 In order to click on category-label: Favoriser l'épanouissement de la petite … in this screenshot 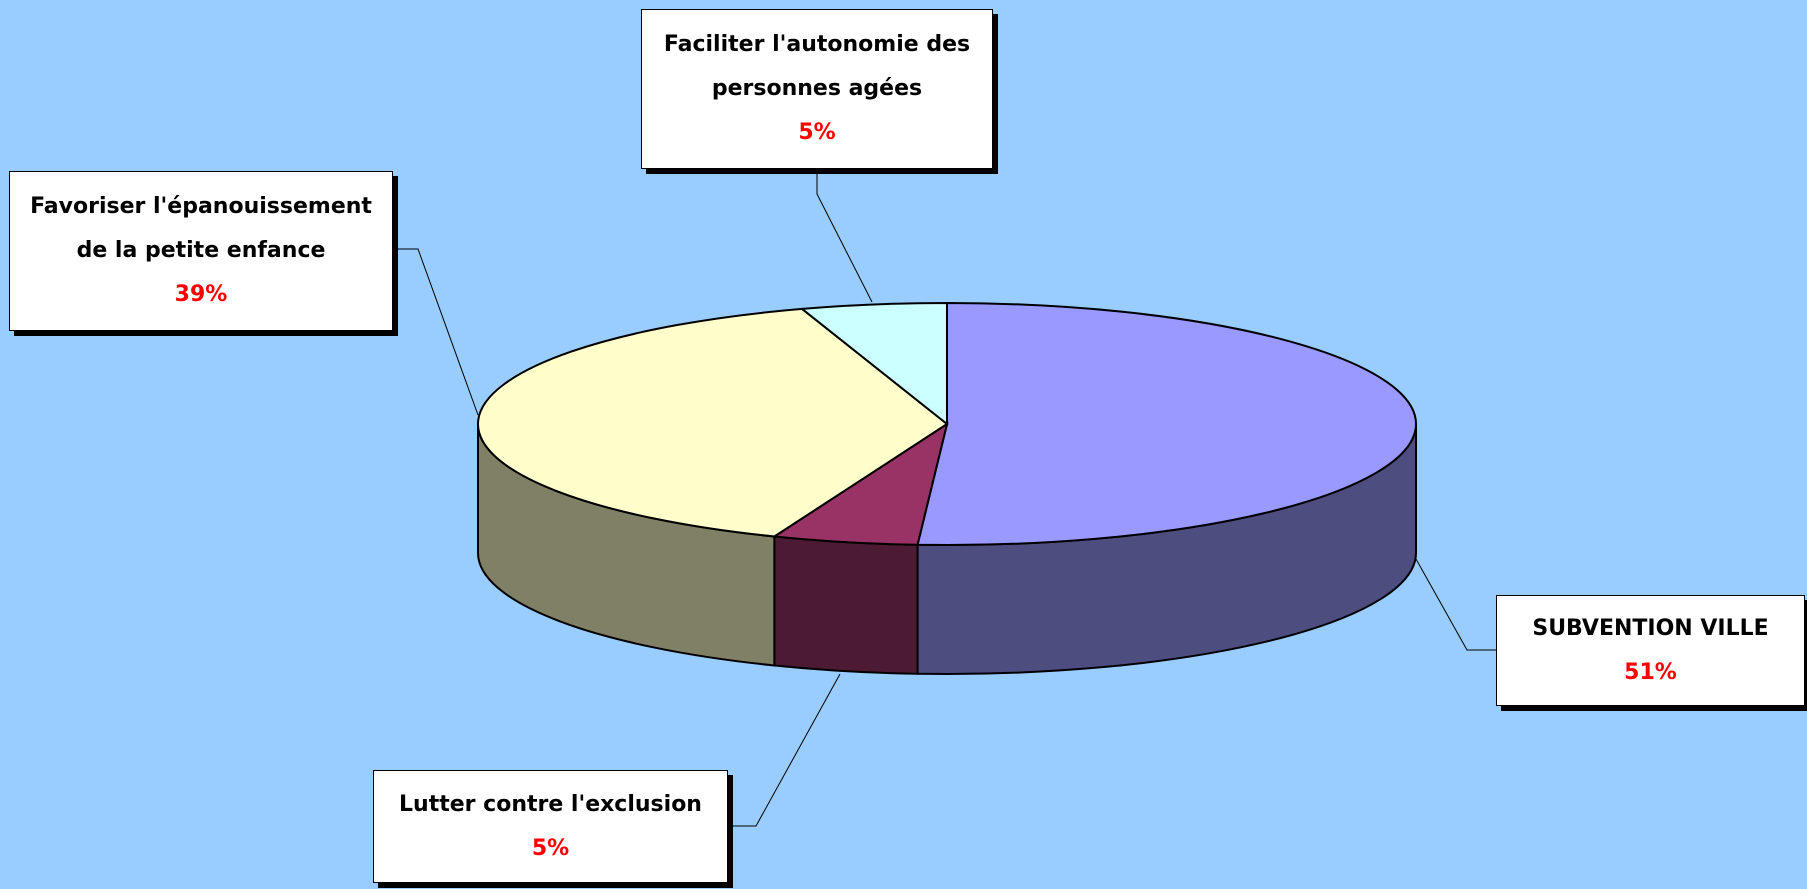, I will do `click(201, 228)`.